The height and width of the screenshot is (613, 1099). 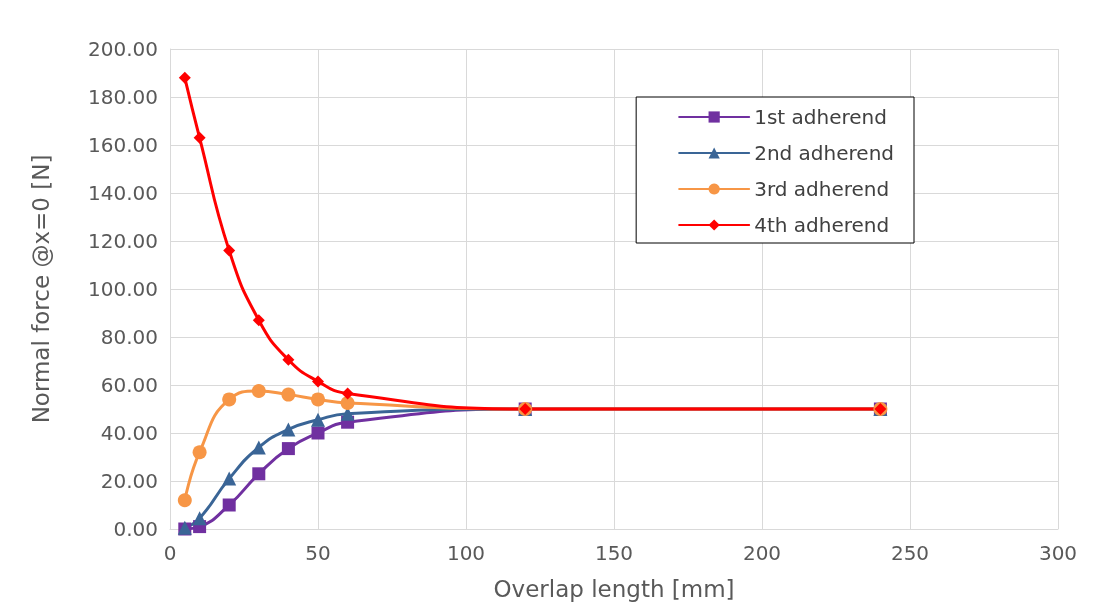 I want to click on y-tick-label: 180.00, so click(x=123, y=97).